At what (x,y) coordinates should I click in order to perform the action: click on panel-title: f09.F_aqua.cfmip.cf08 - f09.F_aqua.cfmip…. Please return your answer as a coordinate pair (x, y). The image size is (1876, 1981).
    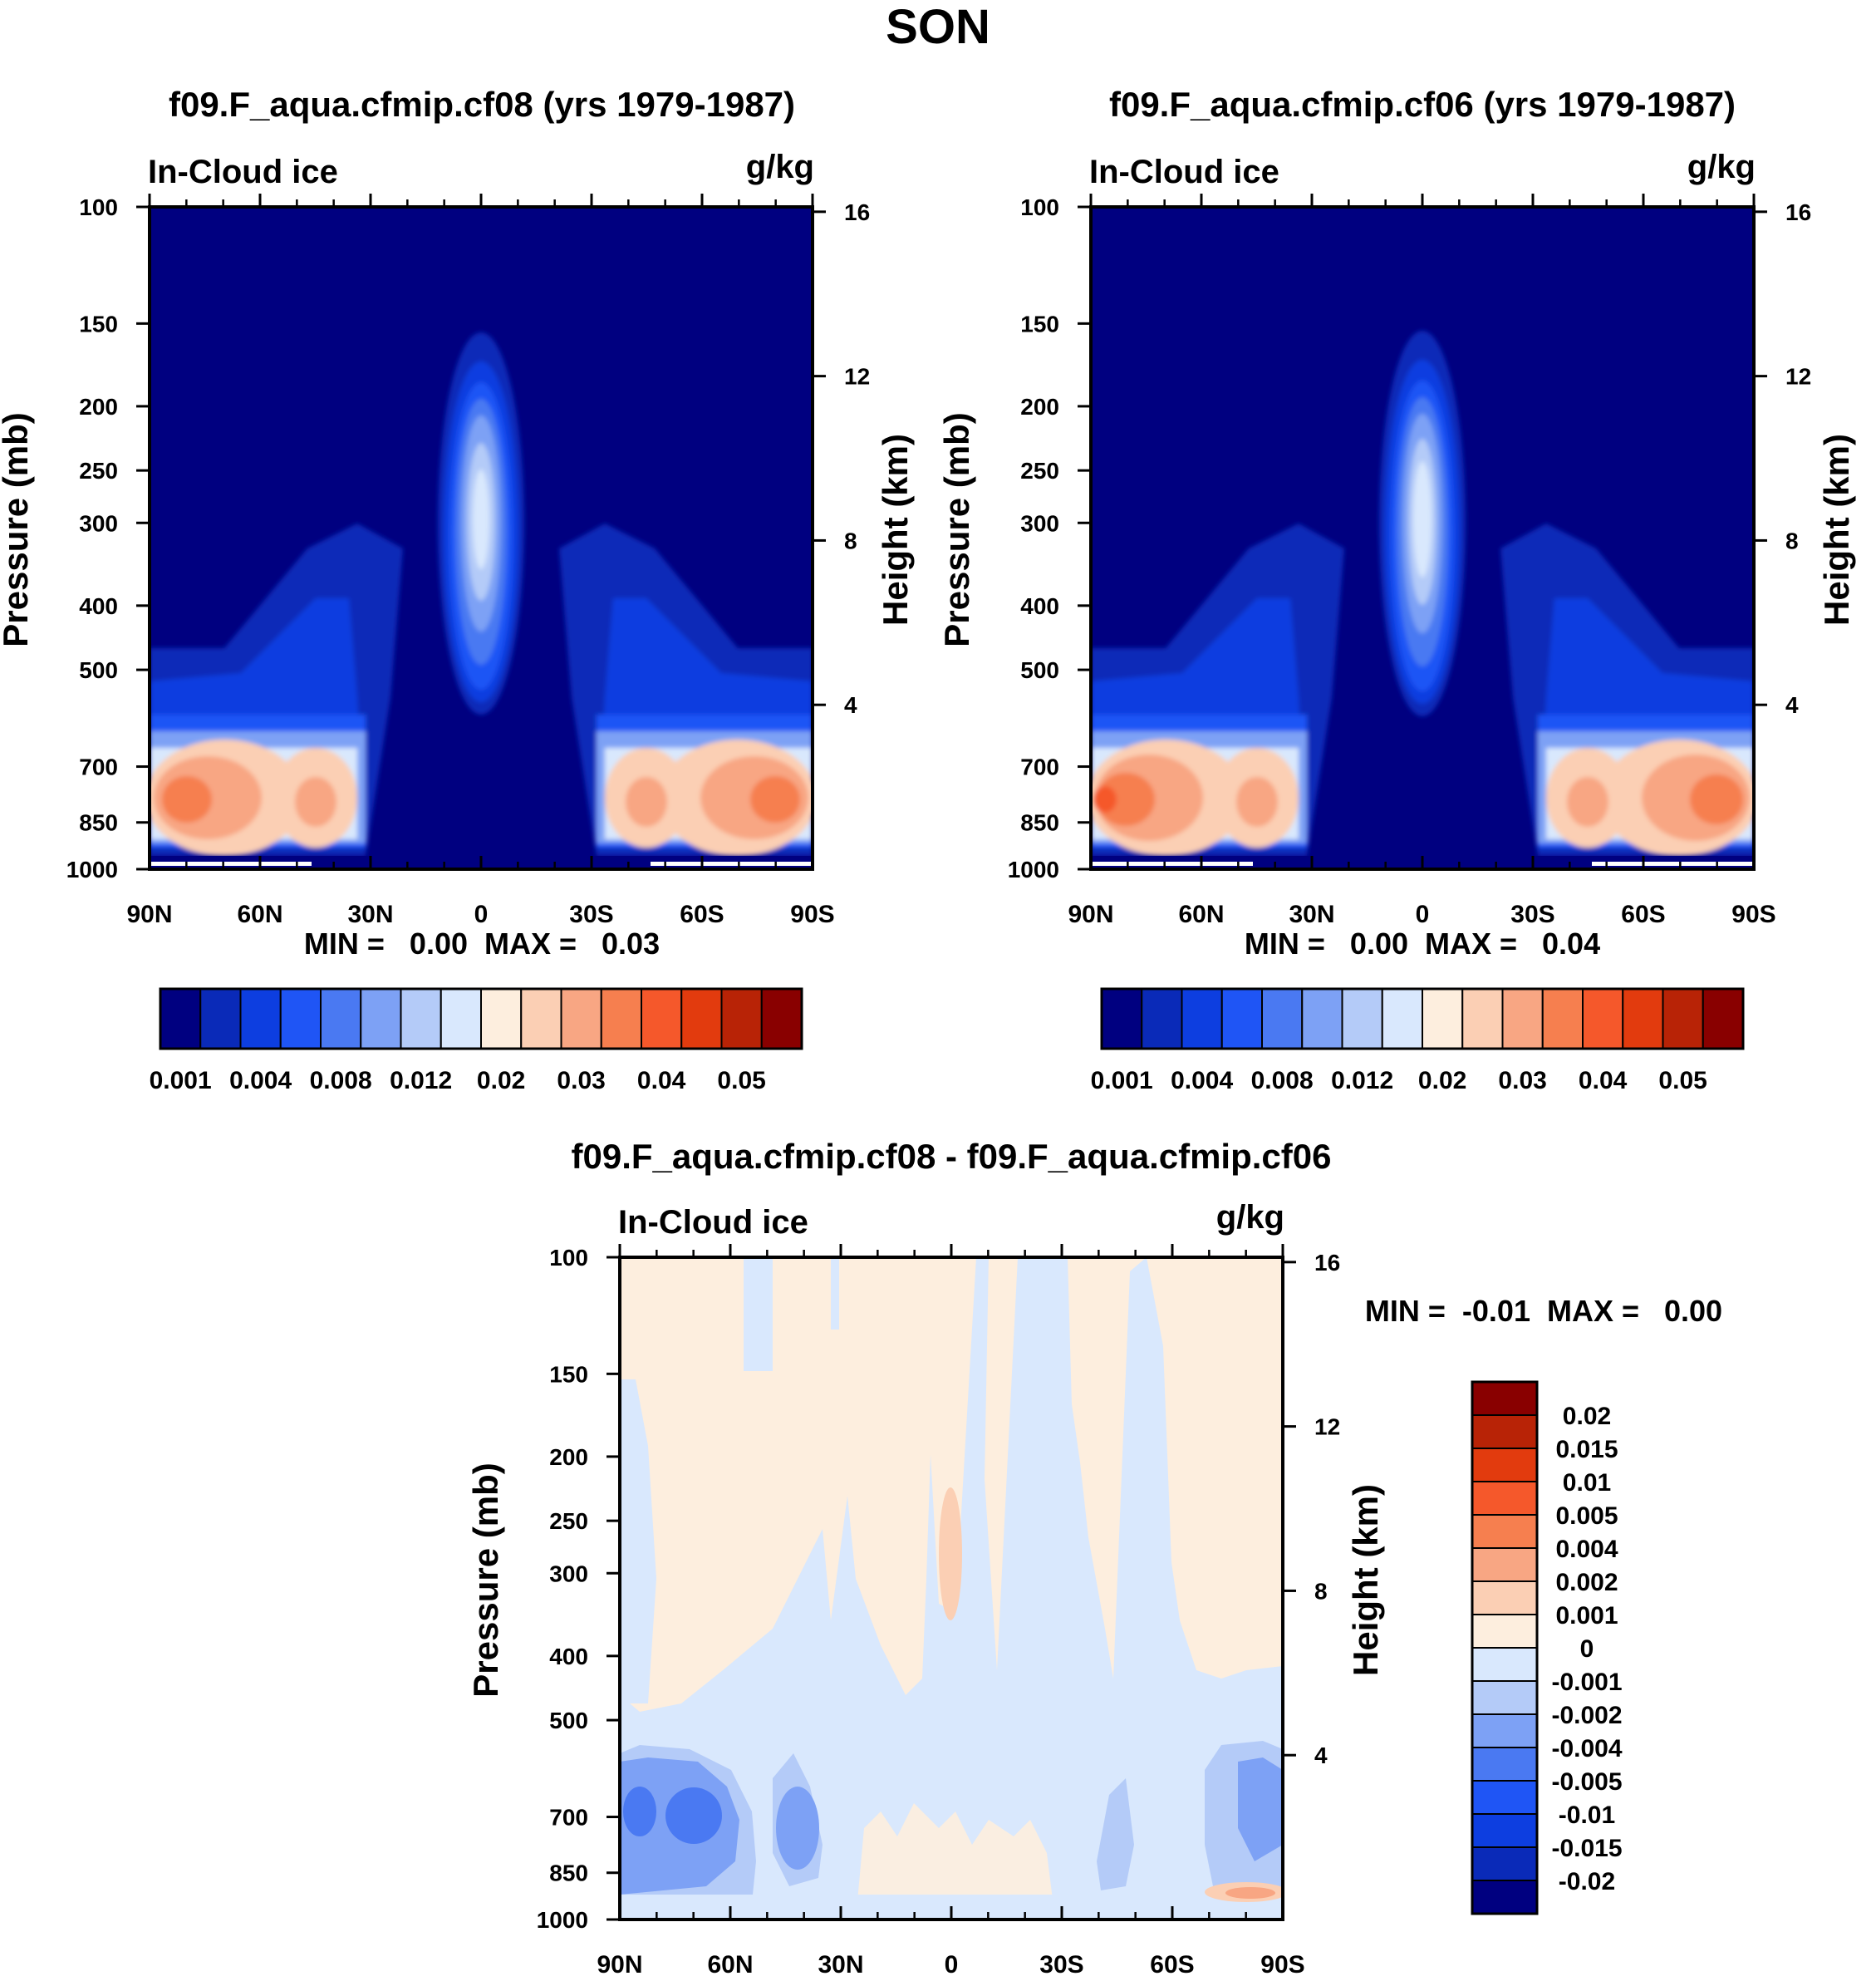
    Looking at the image, I should click on (952, 1156).